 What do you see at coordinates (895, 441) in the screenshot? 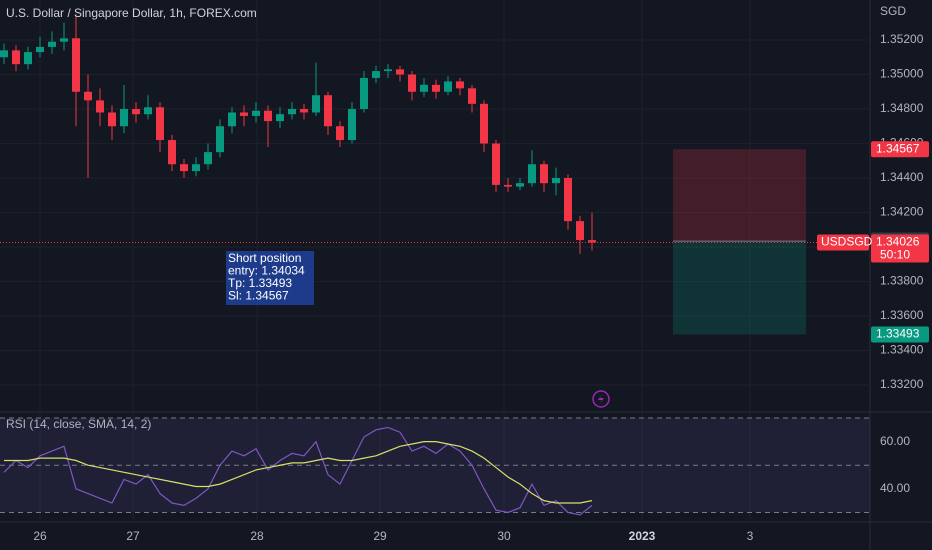
I see `rsi-tick-label: 60.00` at bounding box center [895, 441].